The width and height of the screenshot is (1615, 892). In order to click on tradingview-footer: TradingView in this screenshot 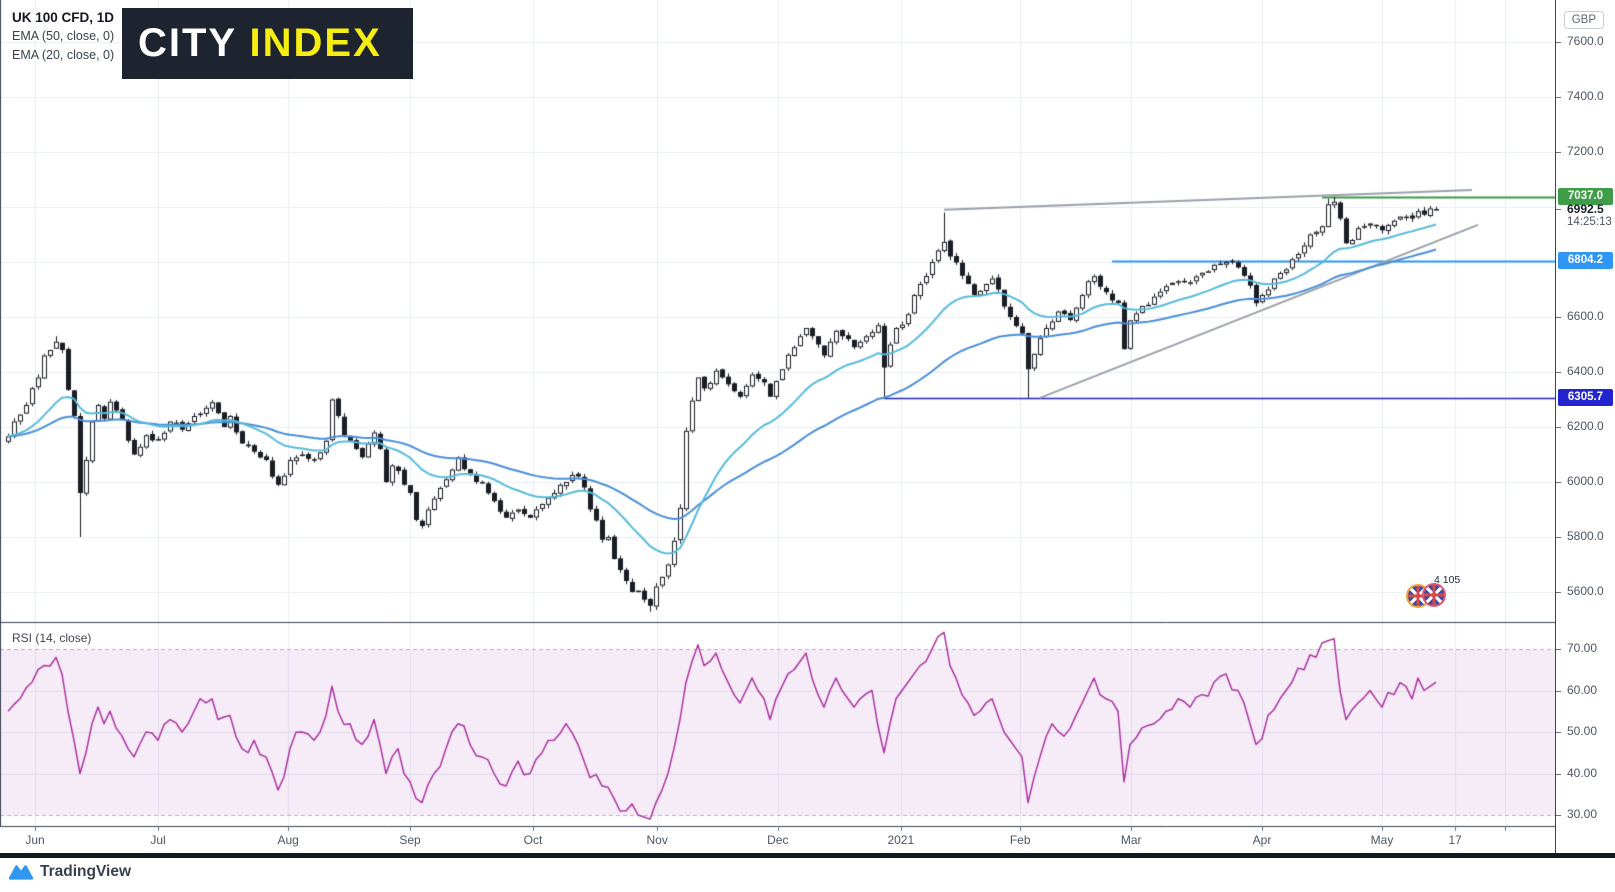, I will do `click(69, 872)`.